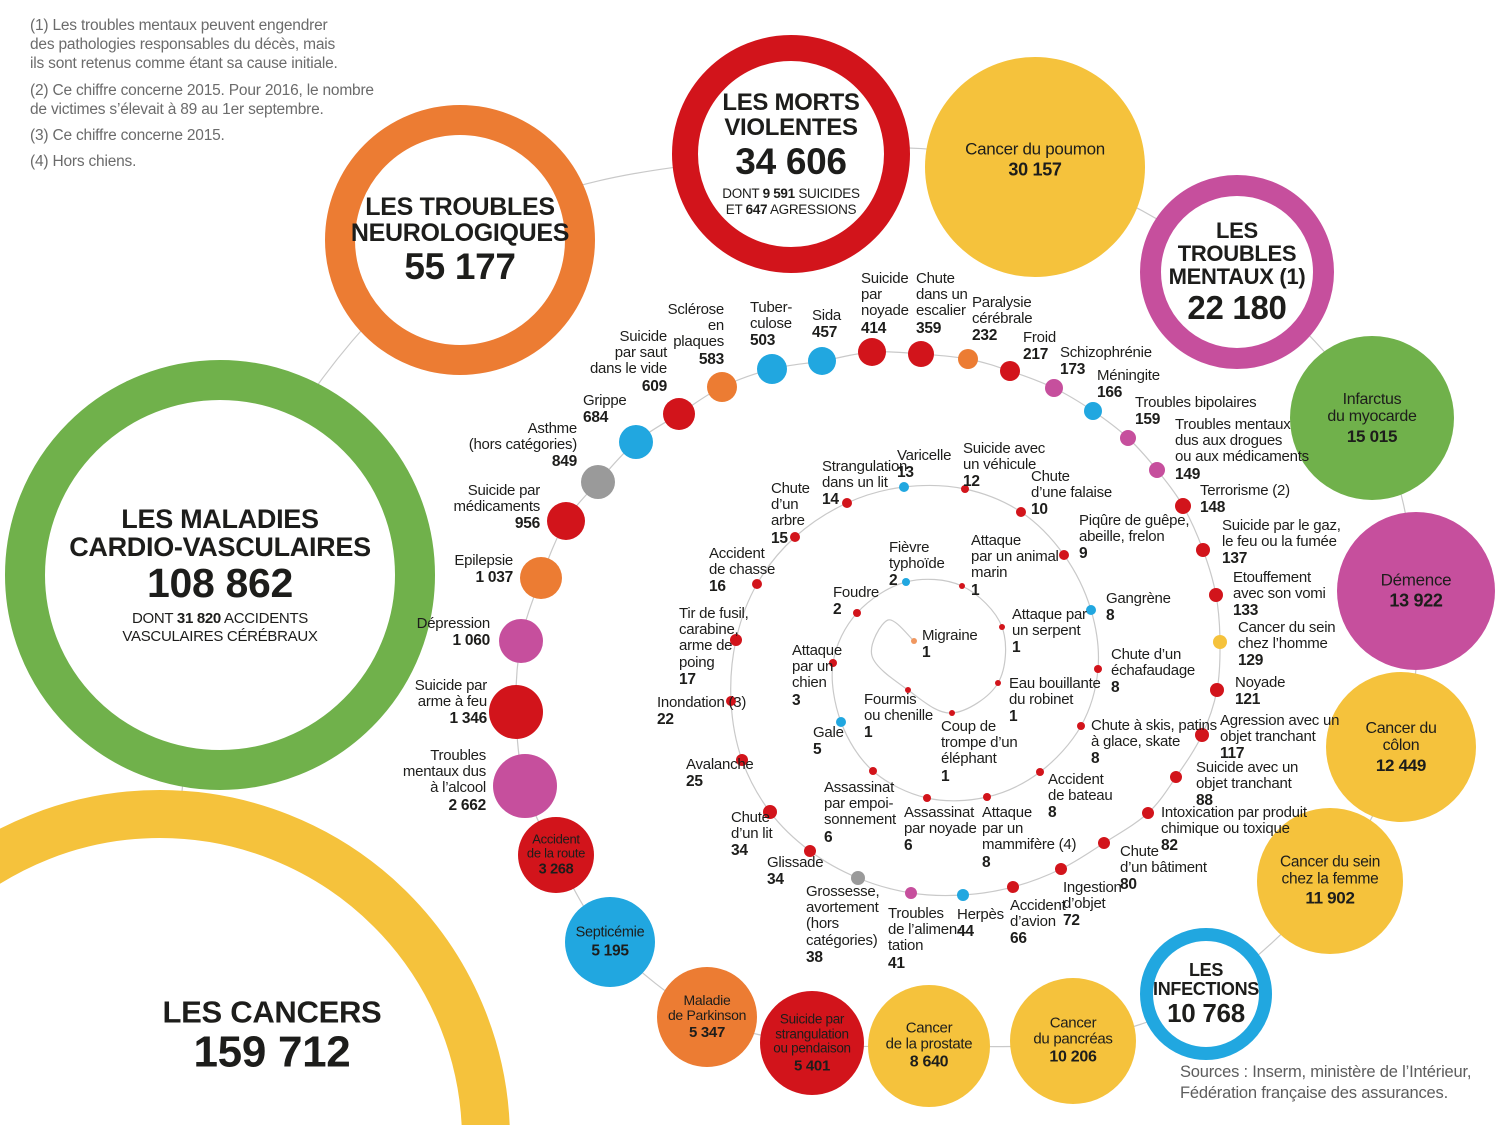 Image resolution: width=1500 pixels, height=1125 pixels. What do you see at coordinates (770, 812) in the screenshot?
I see `dot-chute-lit` at bounding box center [770, 812].